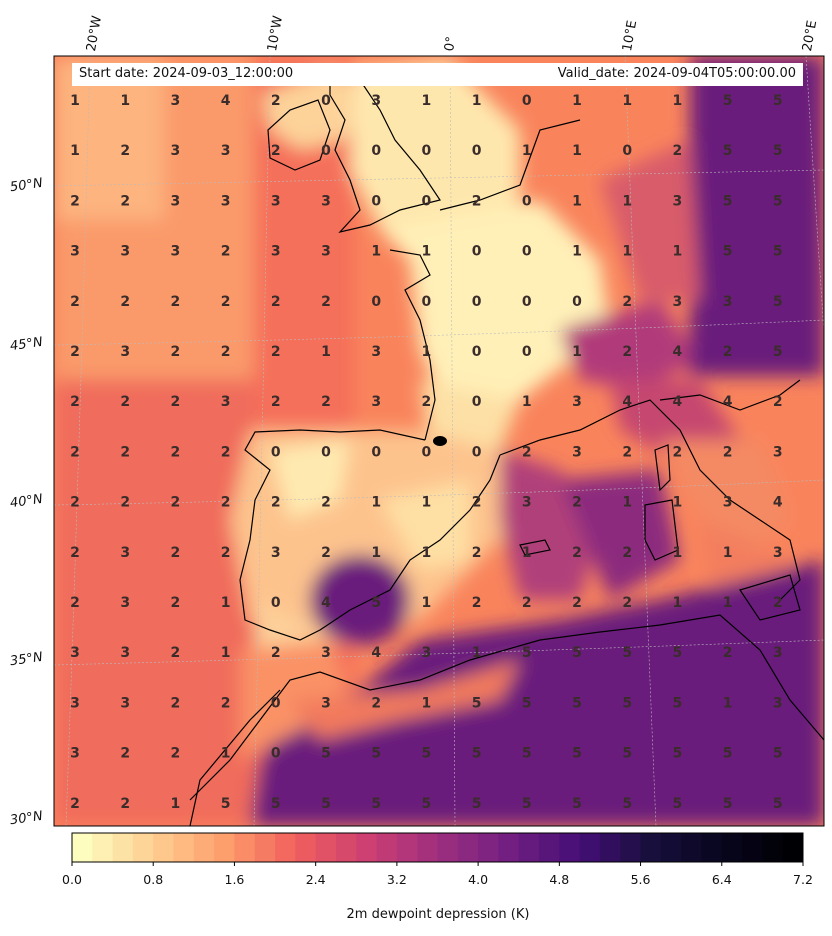 The image size is (832, 936). Describe the element at coordinates (72, 879) in the screenshot. I see `colorbar-tick-label: 0.0` at that location.